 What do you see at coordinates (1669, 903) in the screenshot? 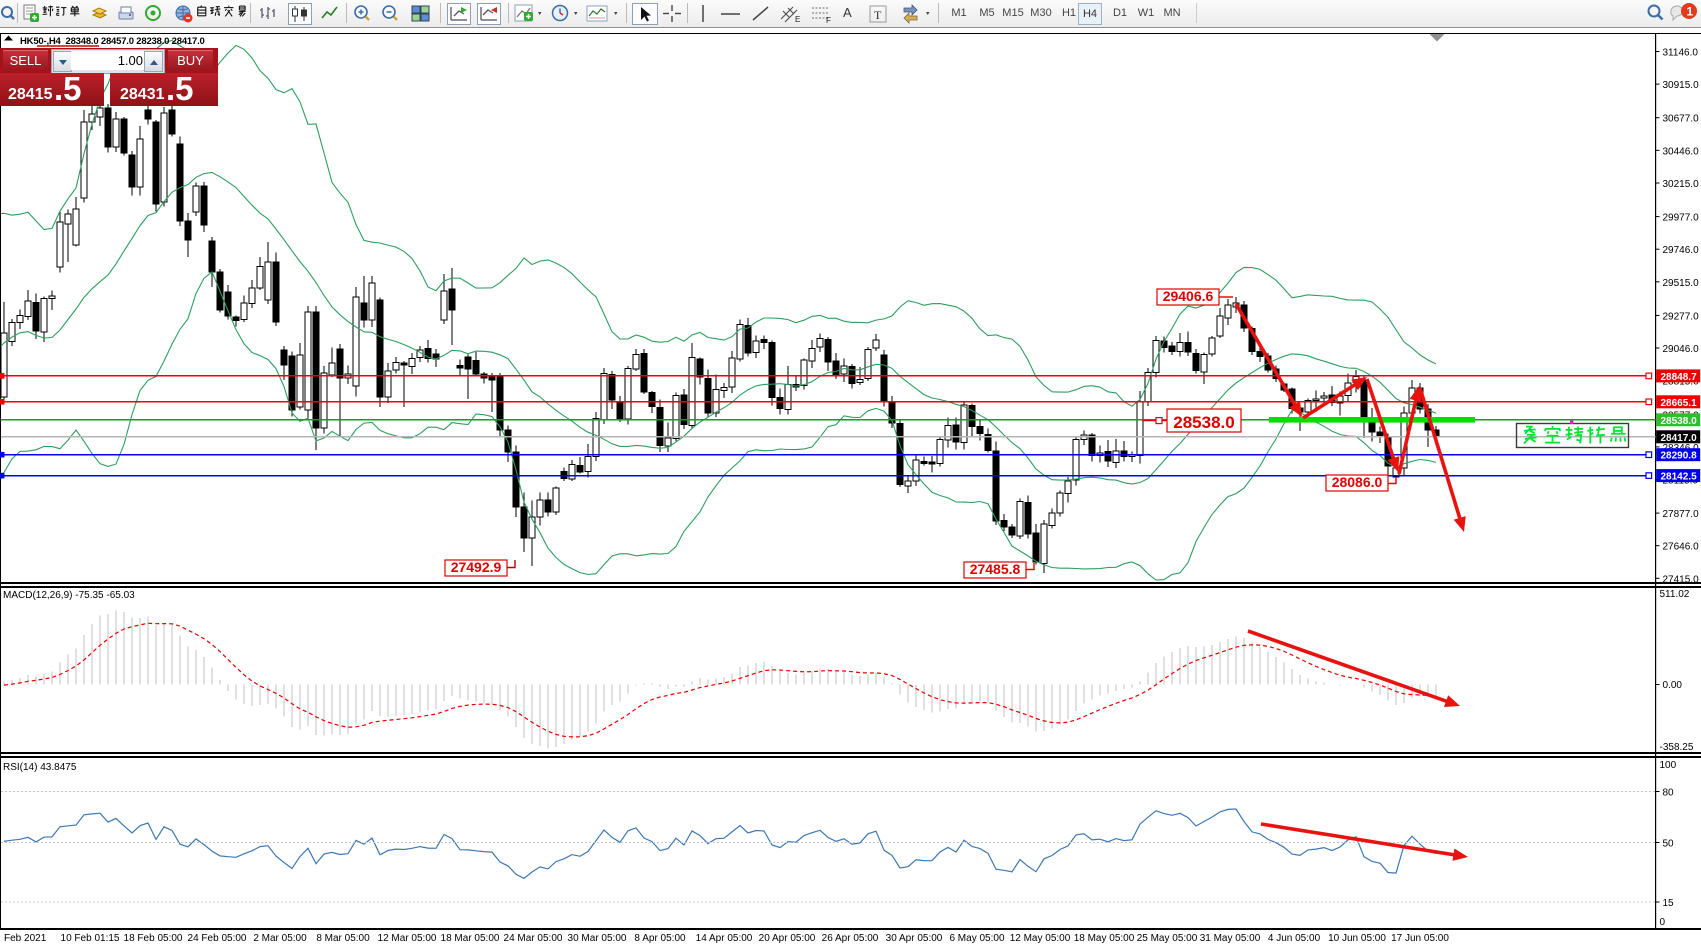
I see `svg-text: 15` at bounding box center [1669, 903].